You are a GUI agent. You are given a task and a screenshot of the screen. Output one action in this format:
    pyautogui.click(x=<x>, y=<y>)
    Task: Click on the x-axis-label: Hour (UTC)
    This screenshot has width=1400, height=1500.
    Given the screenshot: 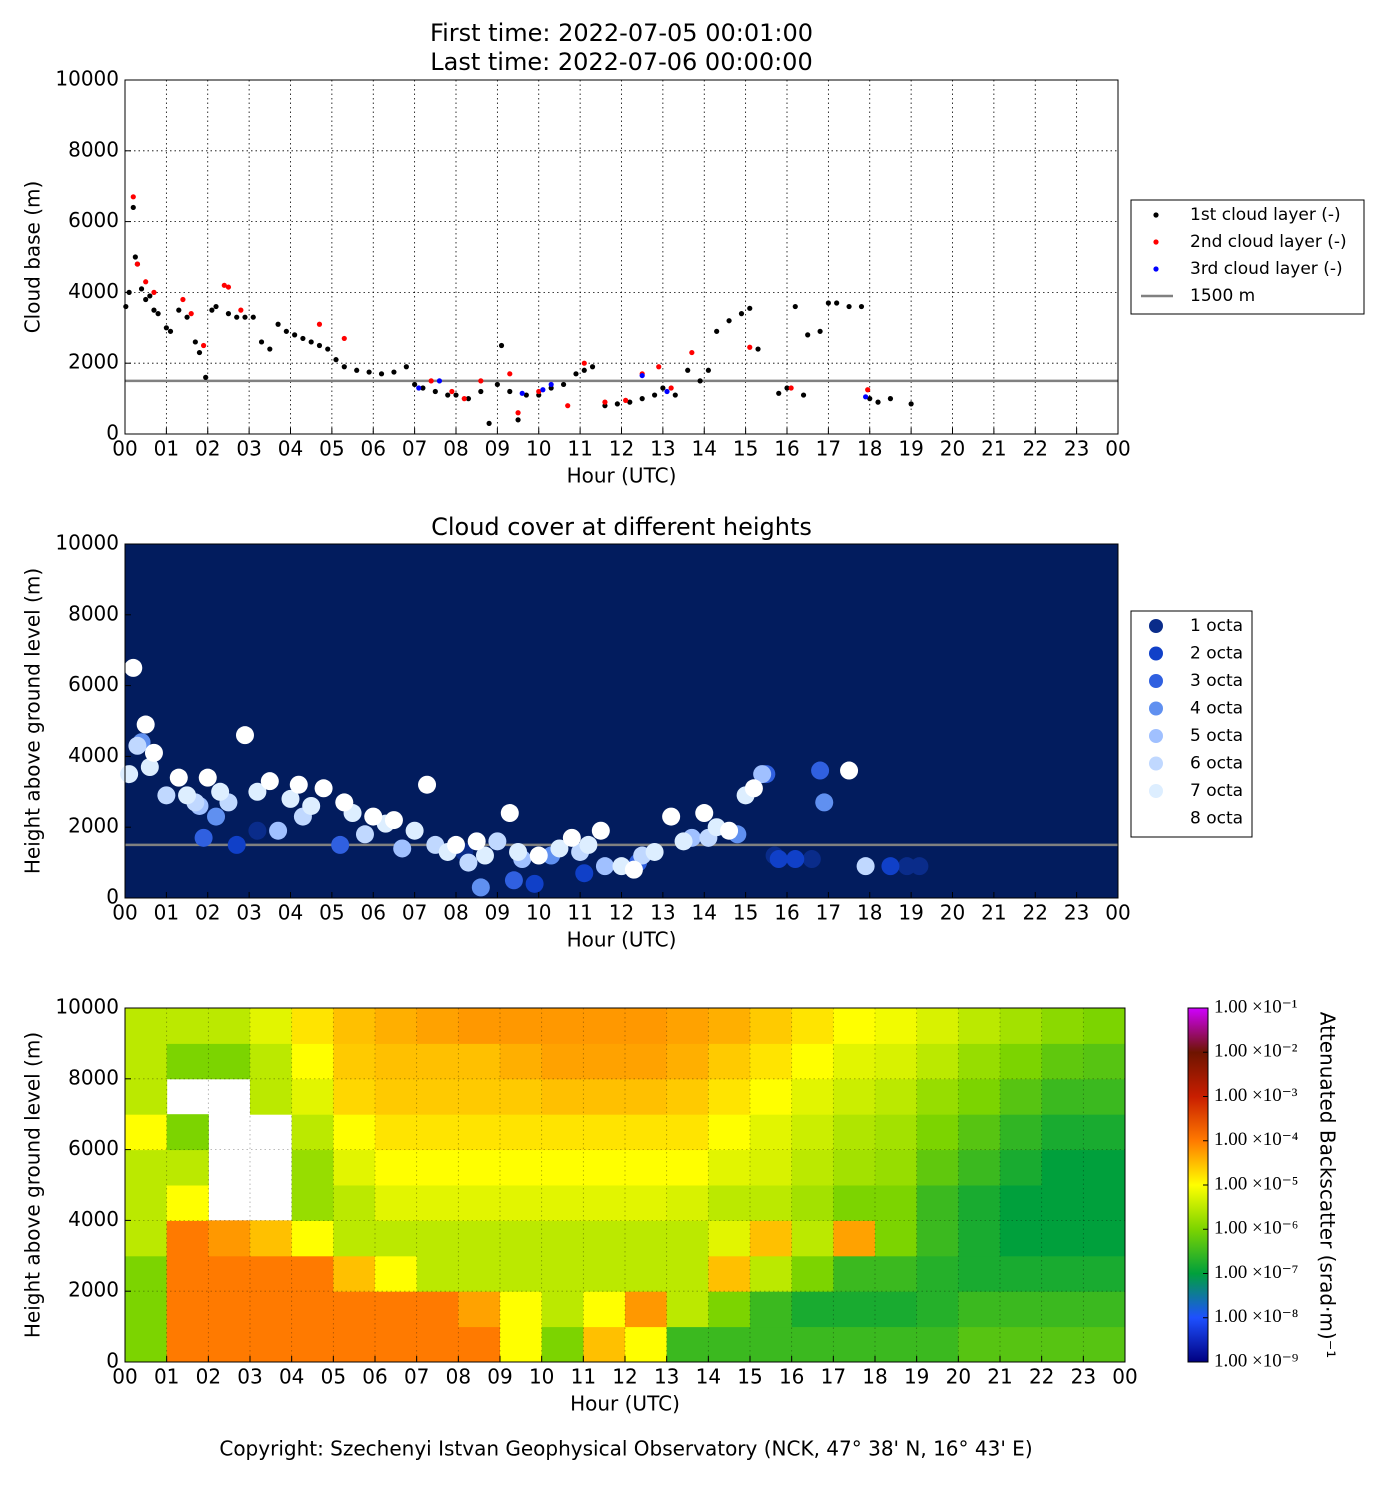 What is the action you would take?
    pyautogui.click(x=622, y=940)
    